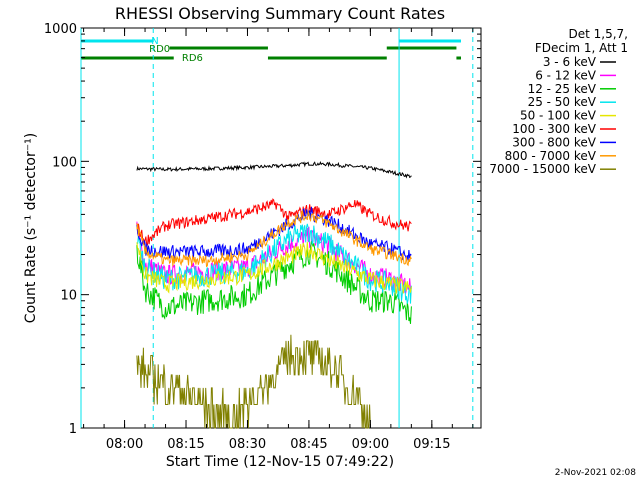 The height and width of the screenshot is (480, 640). Describe the element at coordinates (370, 444) in the screenshot. I see `x-tick-label: 09:00` at that location.